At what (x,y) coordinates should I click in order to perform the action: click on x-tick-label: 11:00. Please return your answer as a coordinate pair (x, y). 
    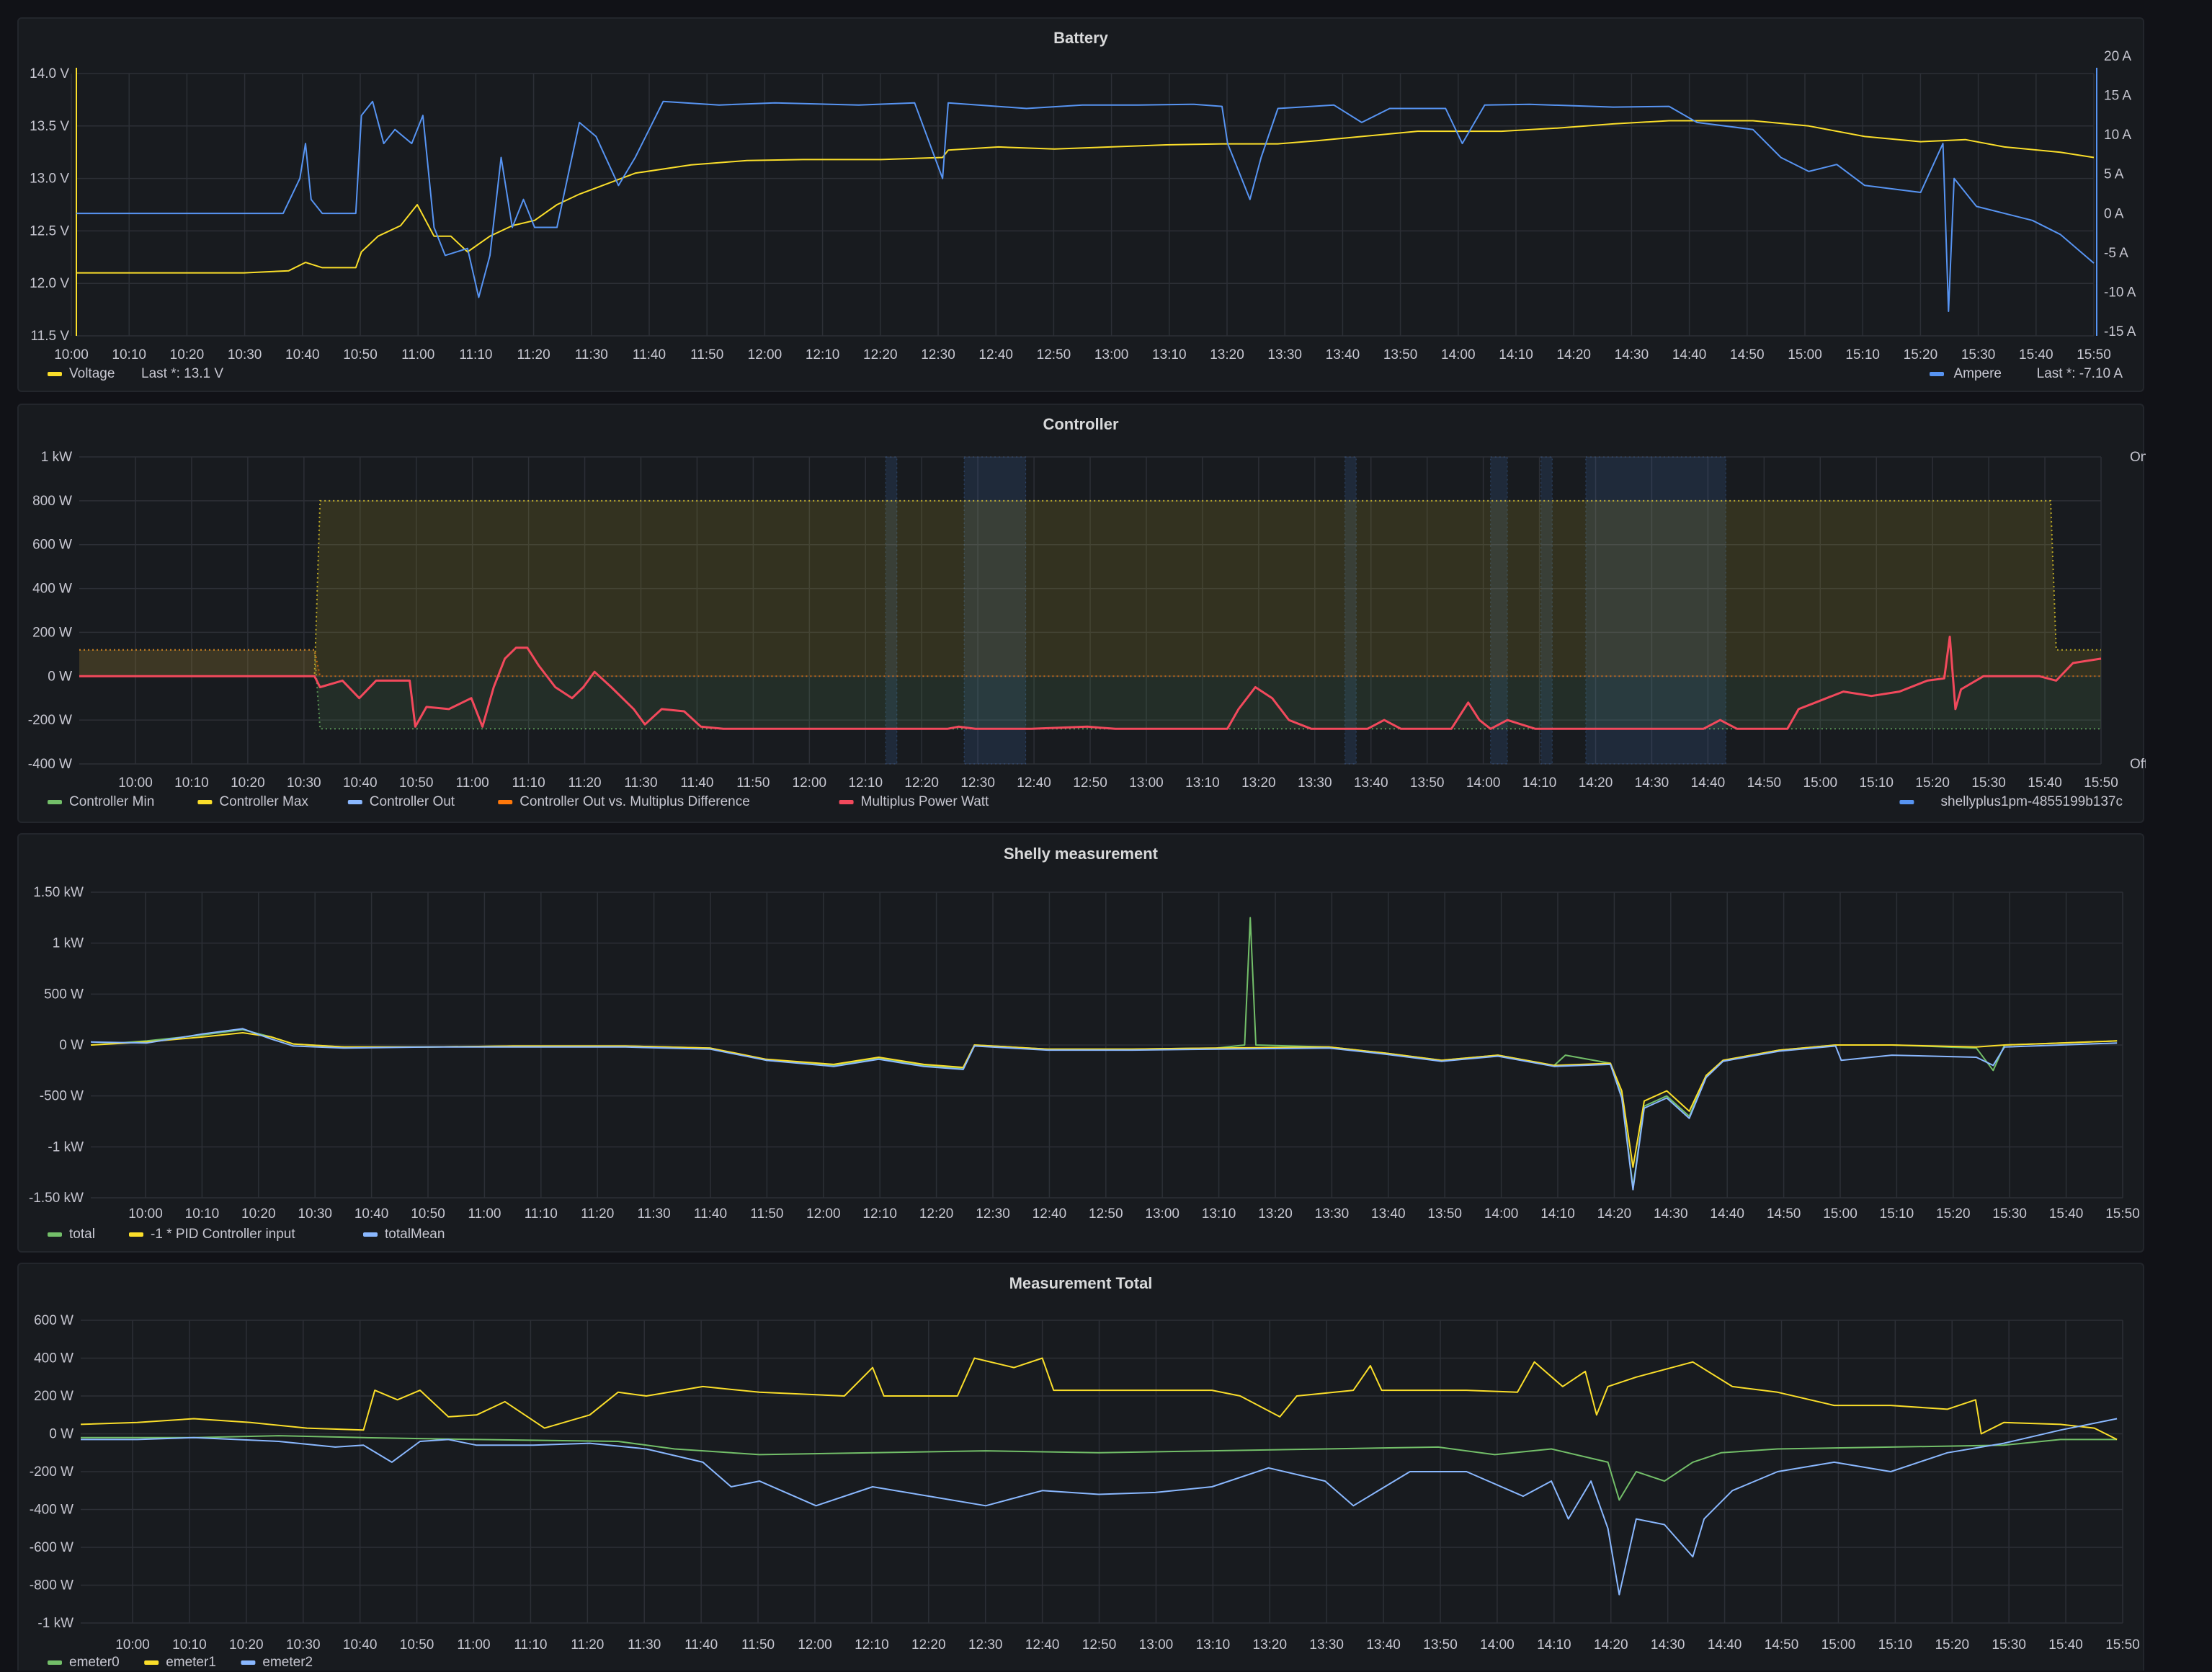
    Looking at the image, I should click on (417, 355).